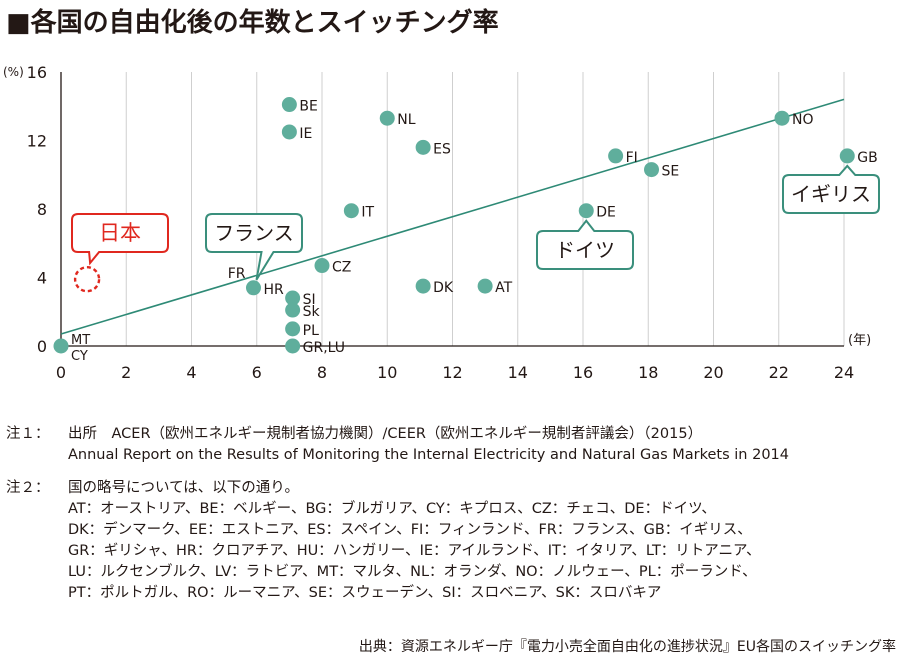 The image size is (904, 666). Describe the element at coordinates (28, 434) in the screenshot. I see `note-1-head: 注１：` at that location.